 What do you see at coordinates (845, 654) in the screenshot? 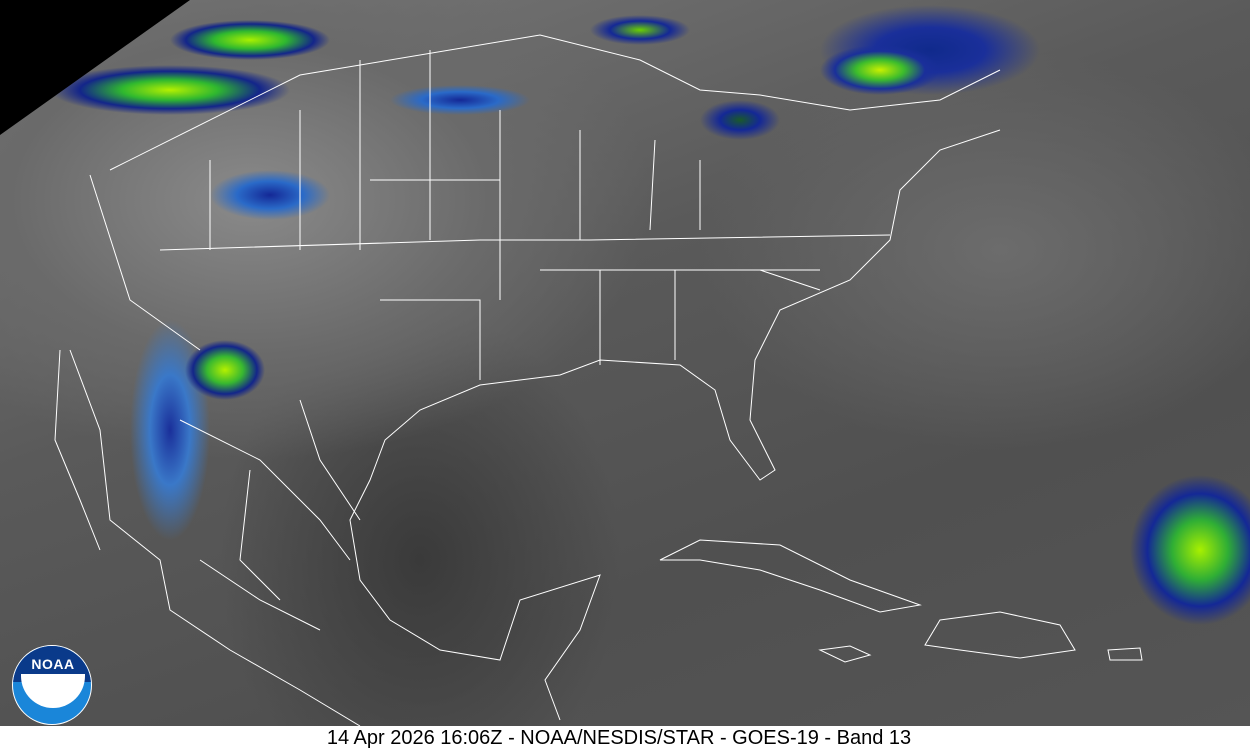
I see `jamaica` at bounding box center [845, 654].